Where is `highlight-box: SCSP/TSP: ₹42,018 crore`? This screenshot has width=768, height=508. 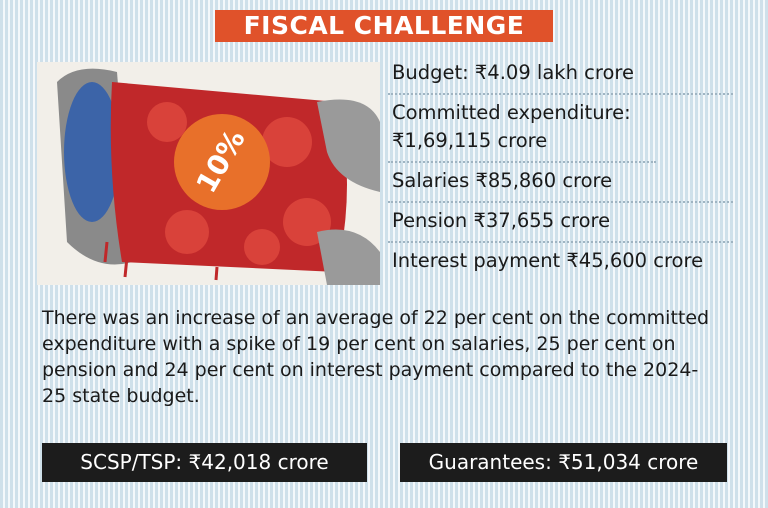
highlight-box: SCSP/TSP: ₹42,018 crore is located at coordinates (204, 462).